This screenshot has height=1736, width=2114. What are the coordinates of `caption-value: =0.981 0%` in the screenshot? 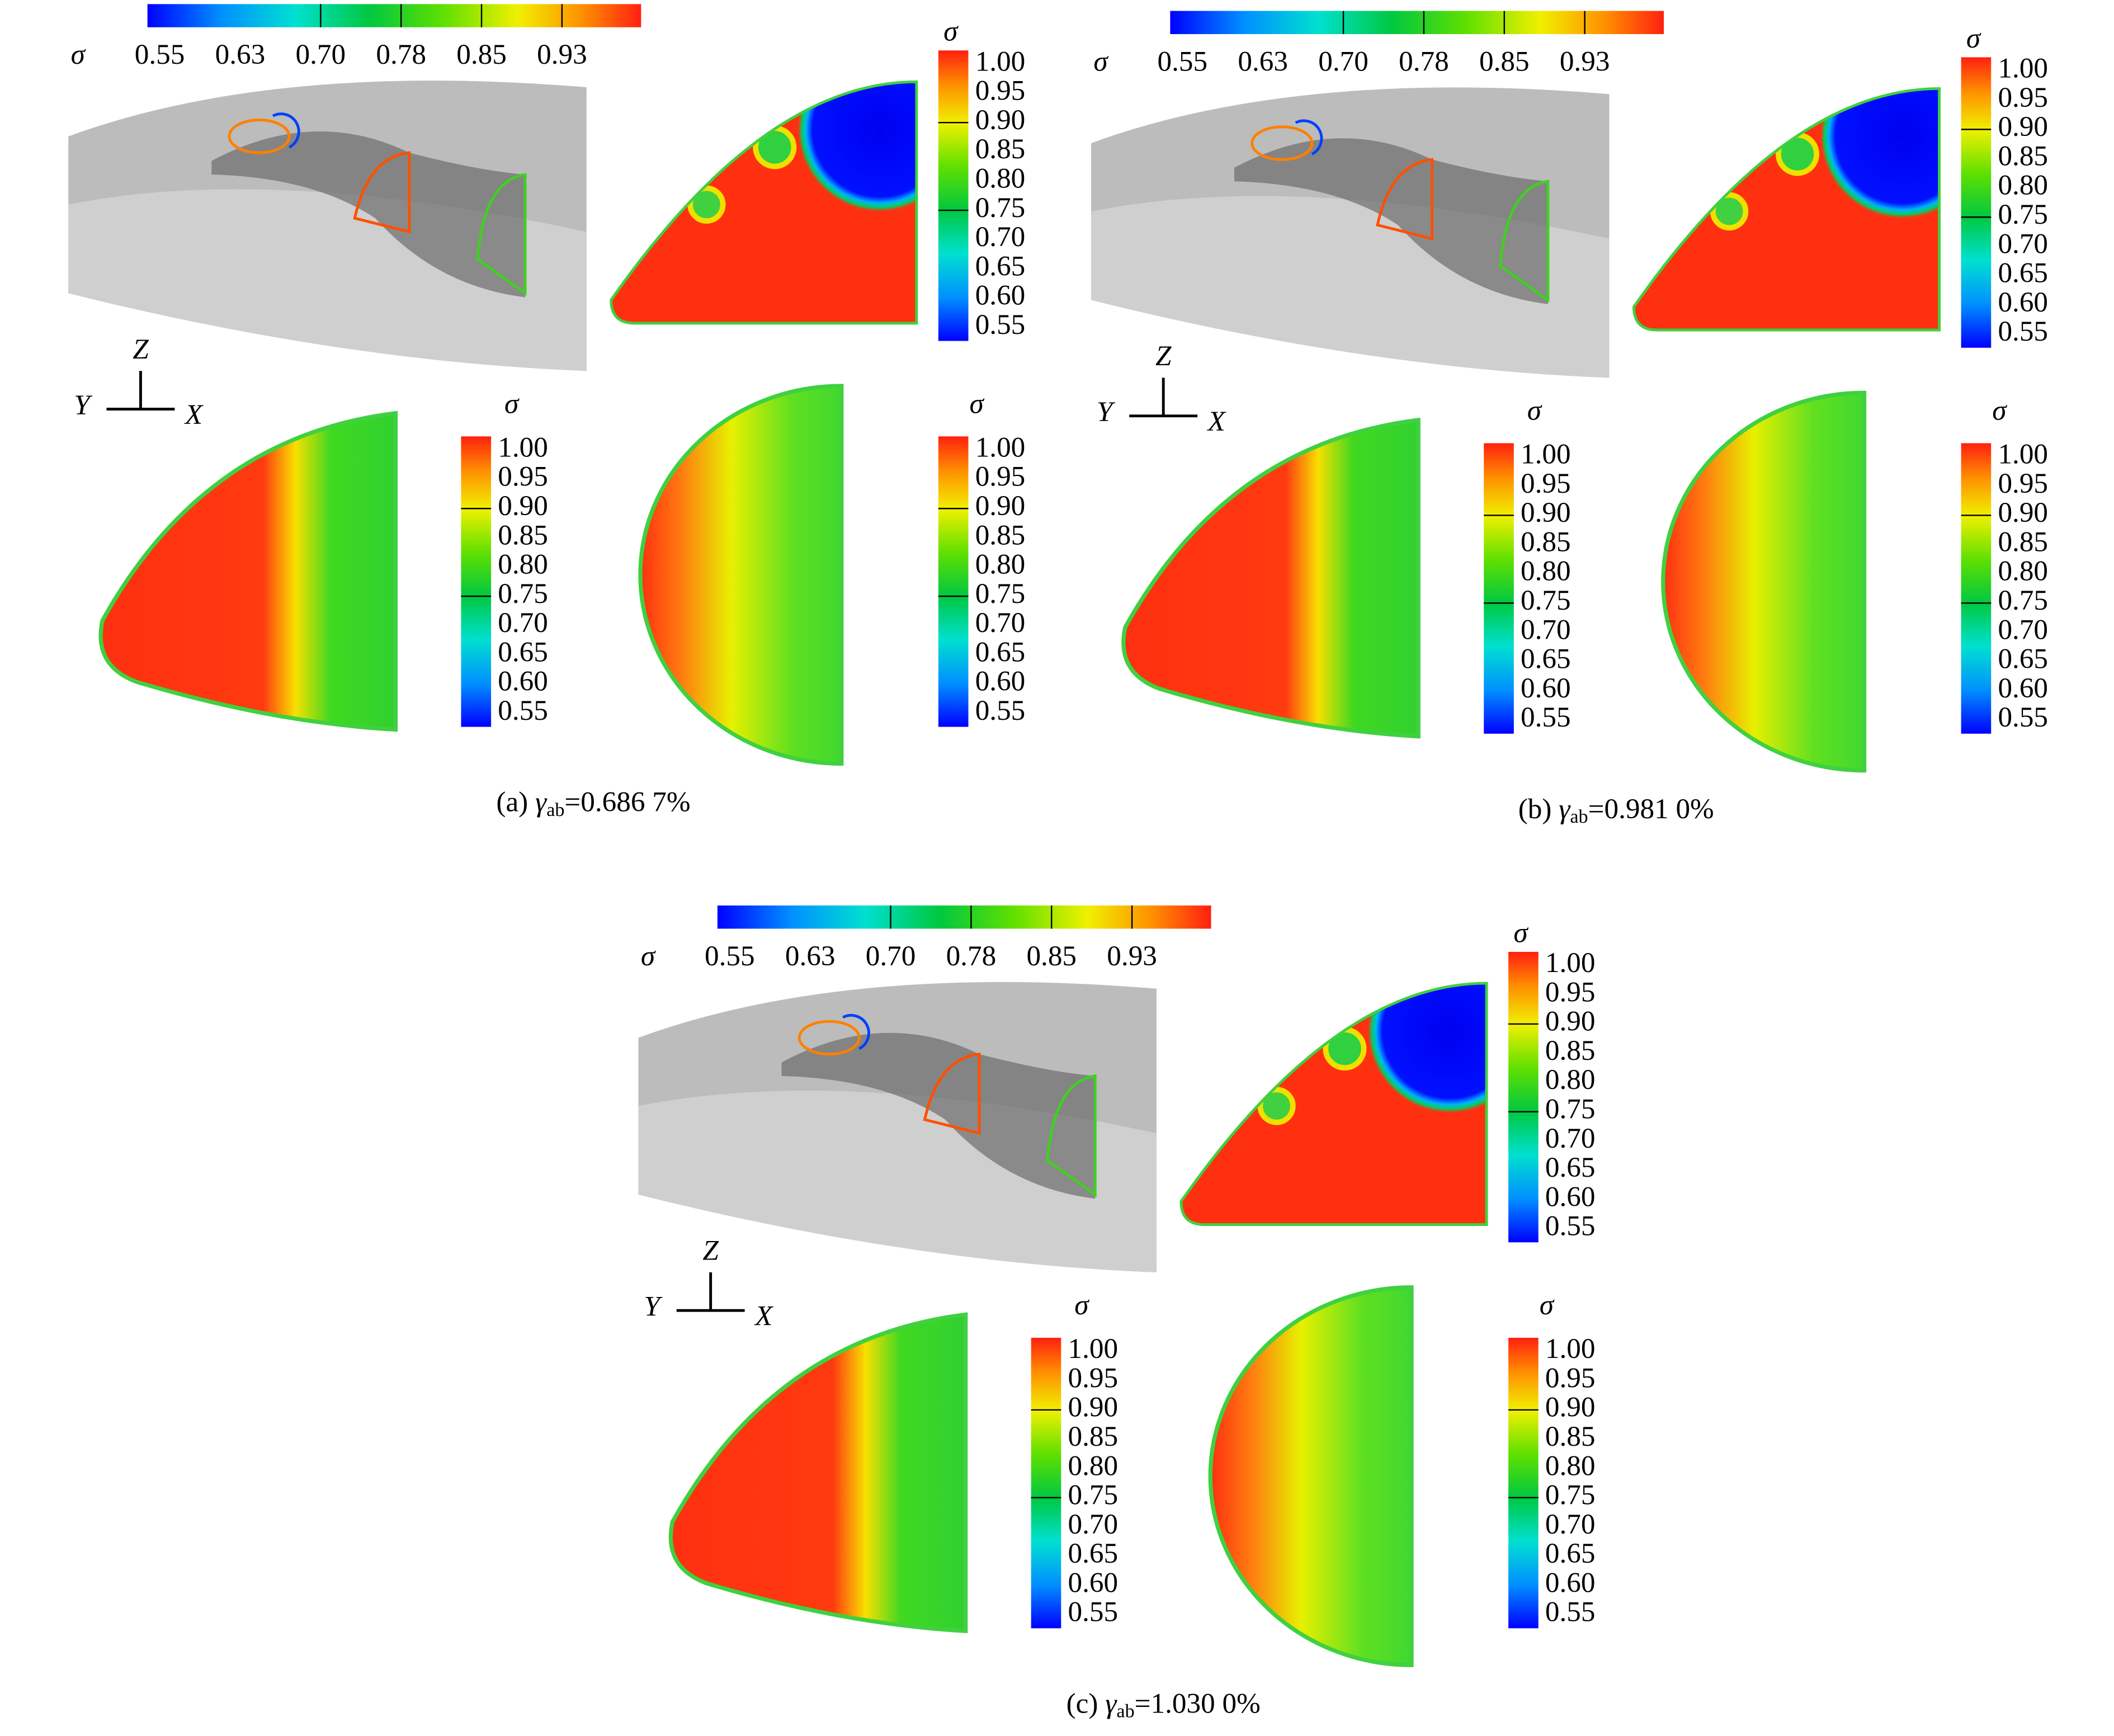 It's located at (1651, 809).